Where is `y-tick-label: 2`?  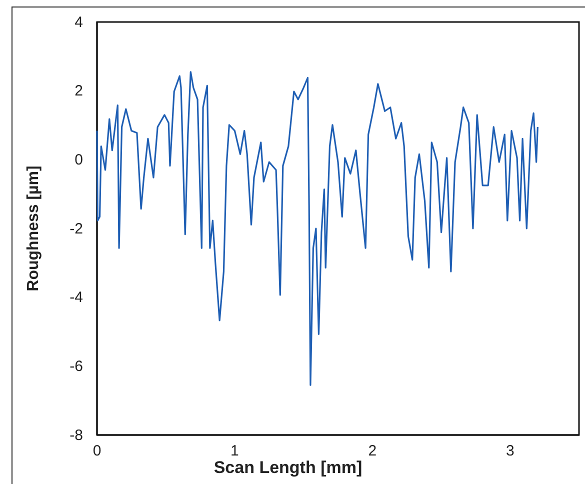
y-tick-label: 2 is located at coordinates (78, 91).